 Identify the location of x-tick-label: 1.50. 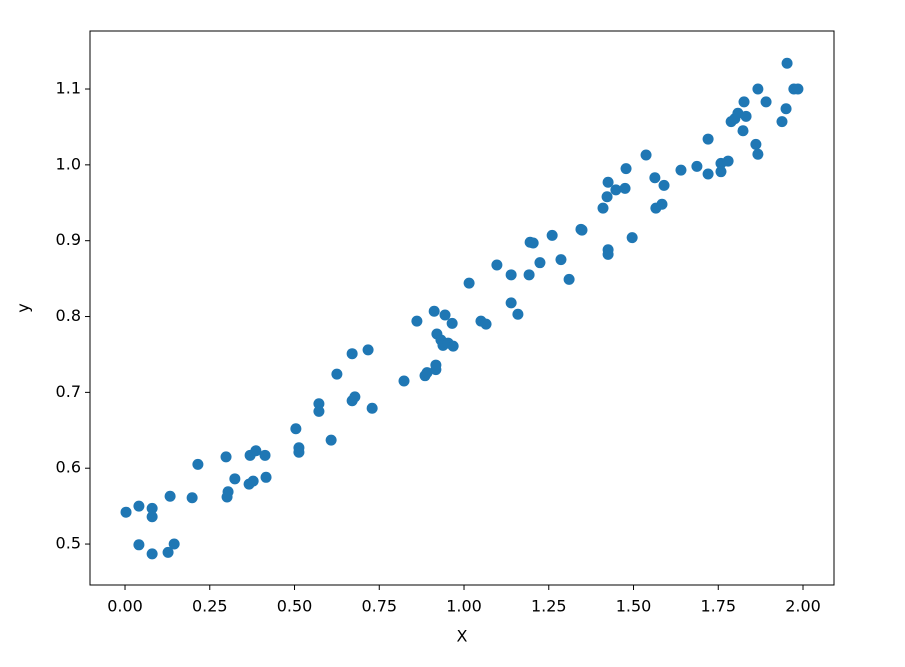
(634, 606).